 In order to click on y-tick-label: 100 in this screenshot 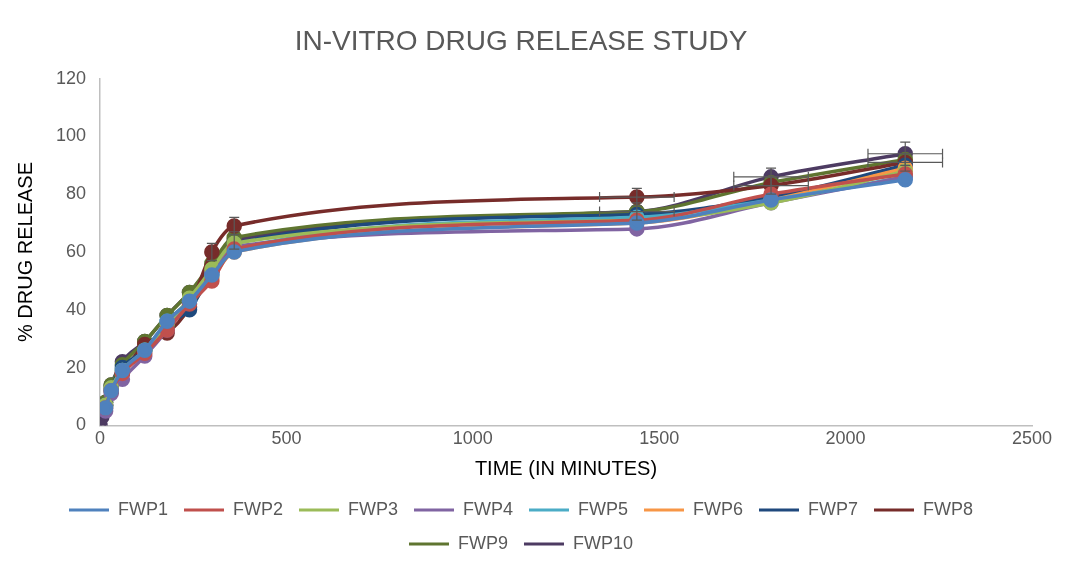, I will do `click(71, 135)`.